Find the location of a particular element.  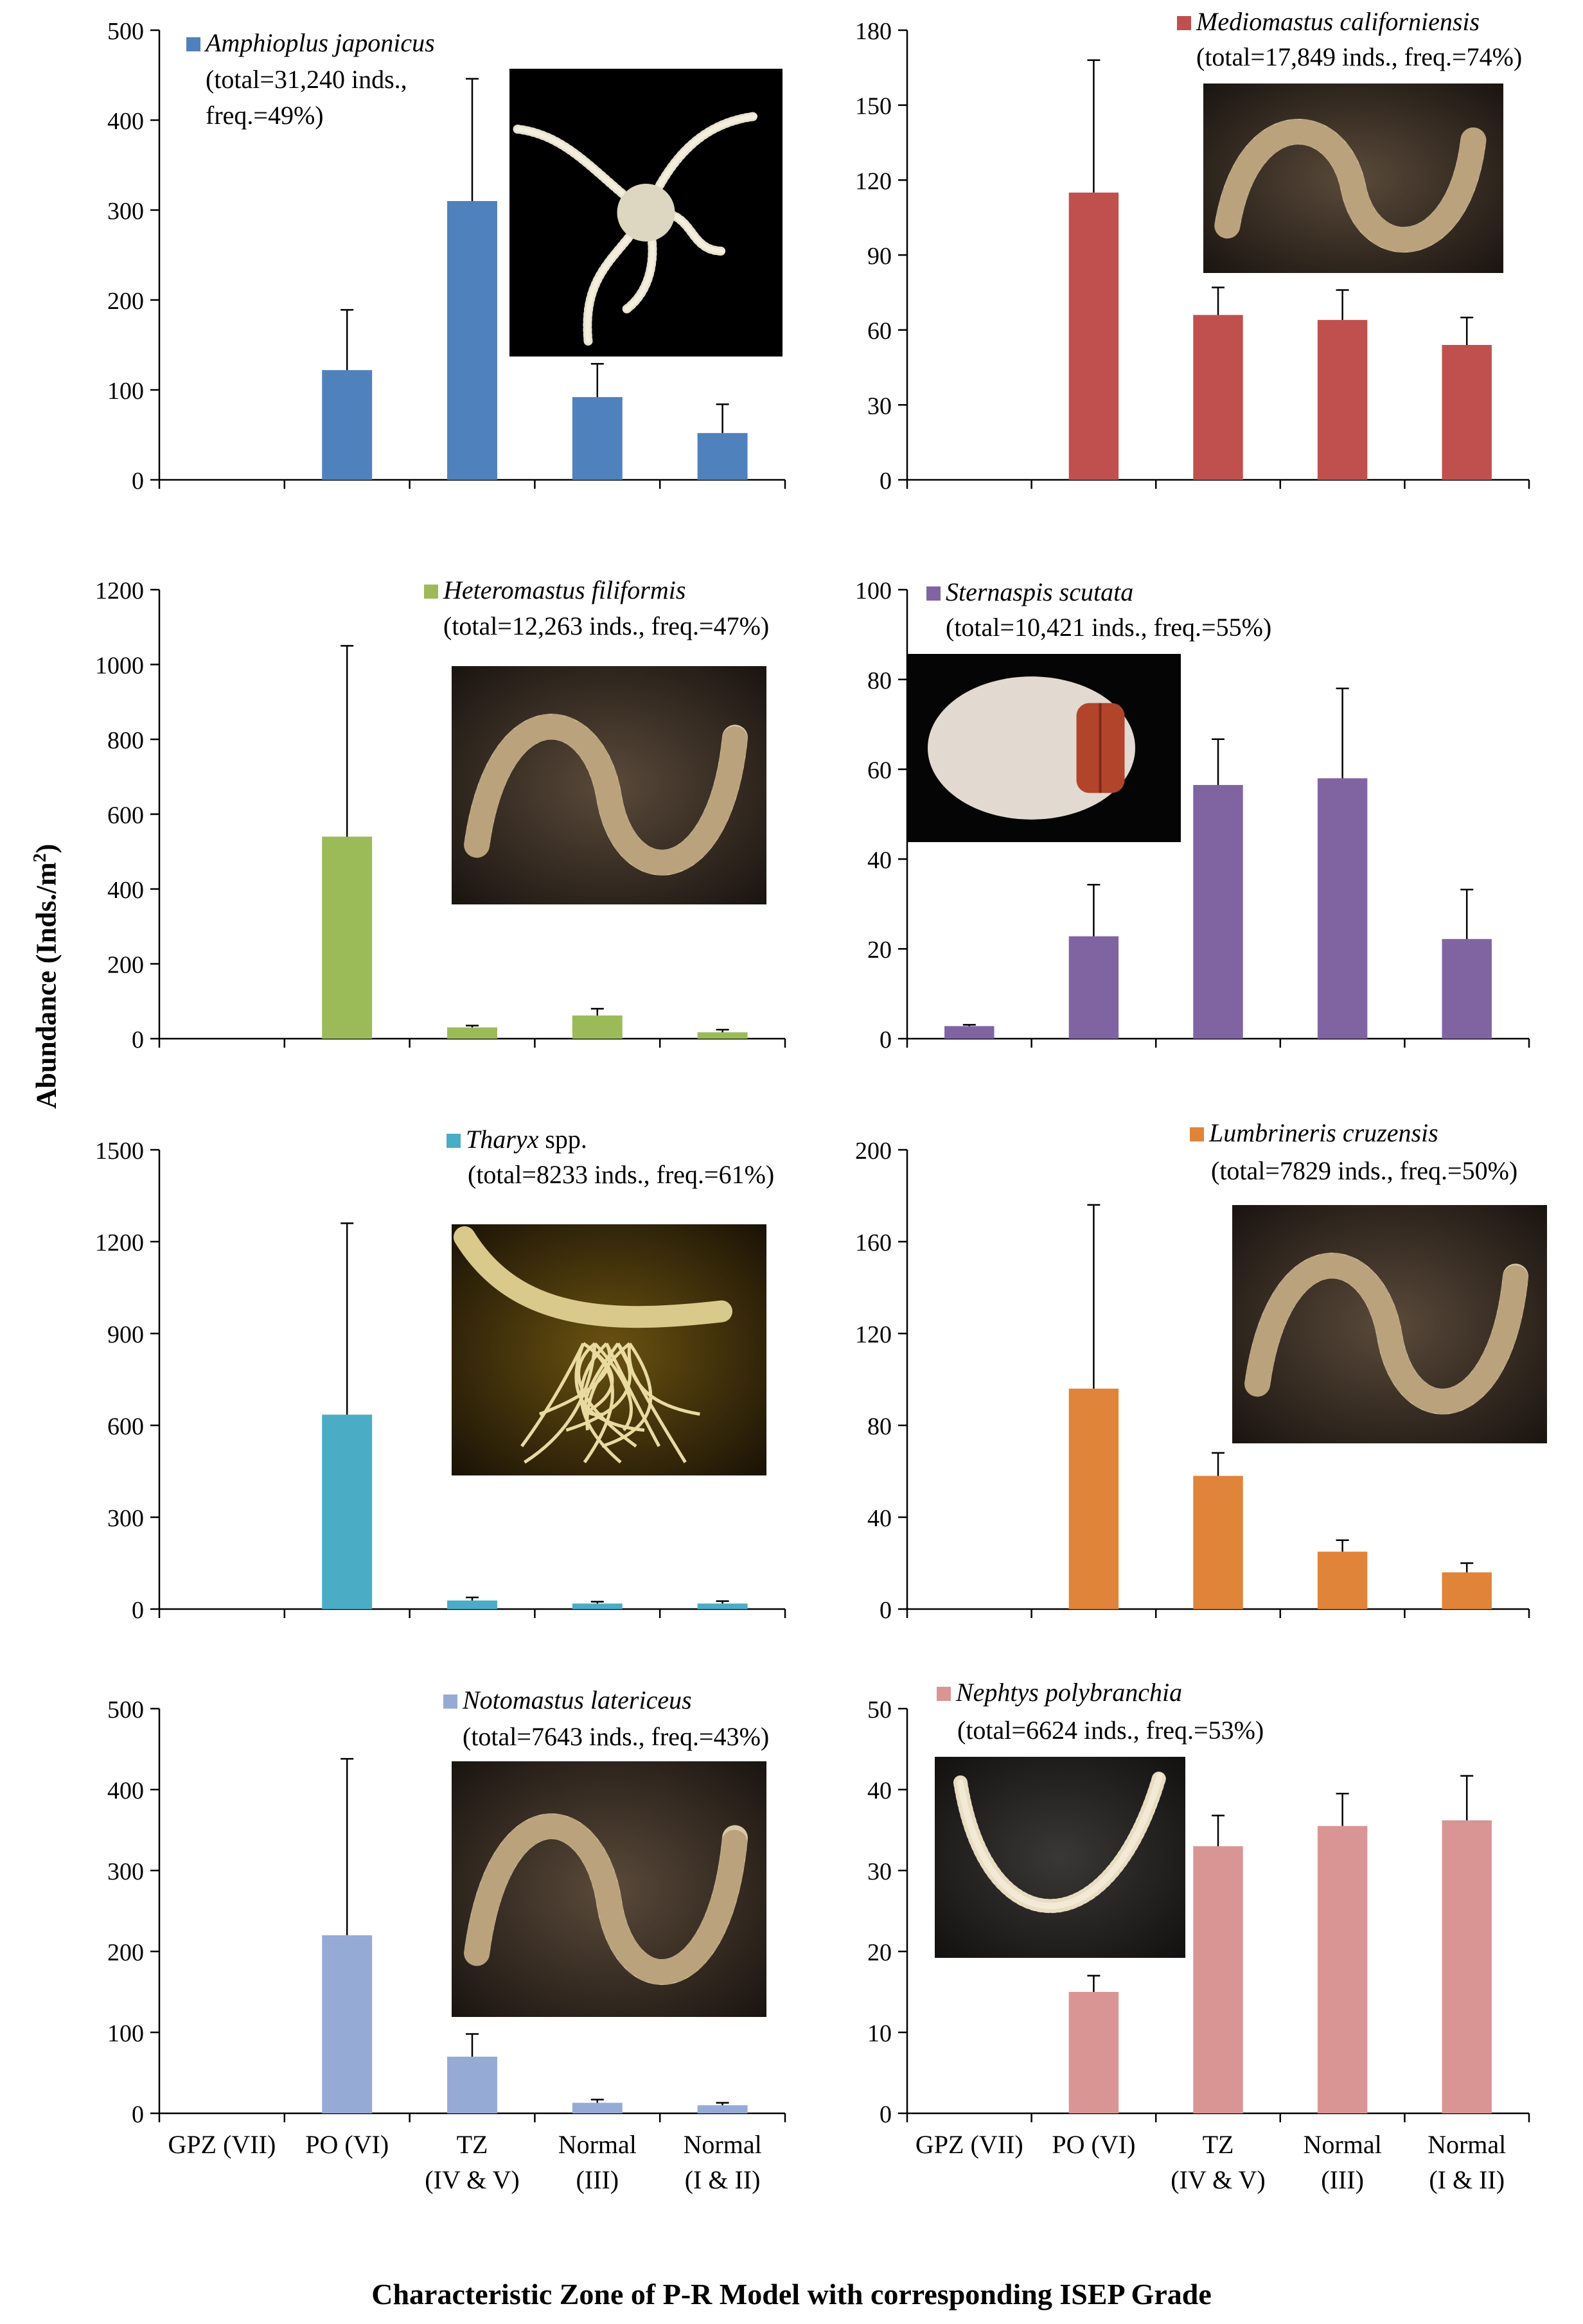

y-tick-label: 10 is located at coordinates (879, 2033).